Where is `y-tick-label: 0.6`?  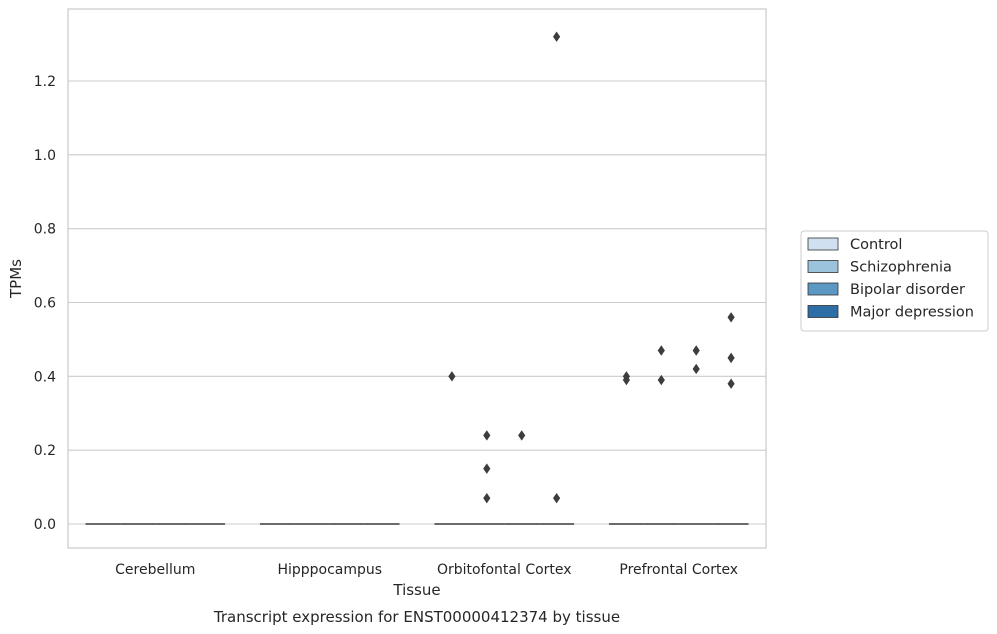 y-tick-label: 0.6 is located at coordinates (45, 303).